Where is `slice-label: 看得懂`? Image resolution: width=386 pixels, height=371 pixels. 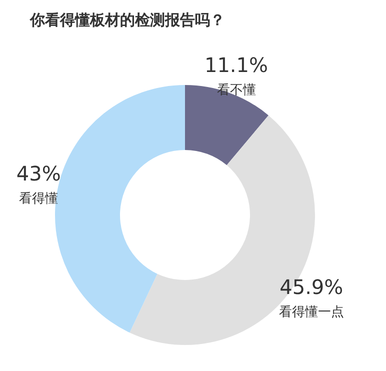 slice-label: 看得懂 is located at coordinates (38, 198).